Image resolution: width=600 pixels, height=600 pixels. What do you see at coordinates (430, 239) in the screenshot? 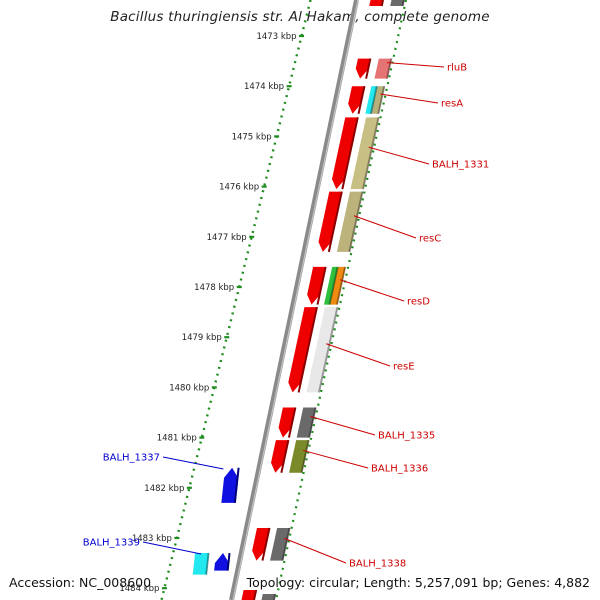
I see `gene-resc-label: resC` at bounding box center [430, 239].